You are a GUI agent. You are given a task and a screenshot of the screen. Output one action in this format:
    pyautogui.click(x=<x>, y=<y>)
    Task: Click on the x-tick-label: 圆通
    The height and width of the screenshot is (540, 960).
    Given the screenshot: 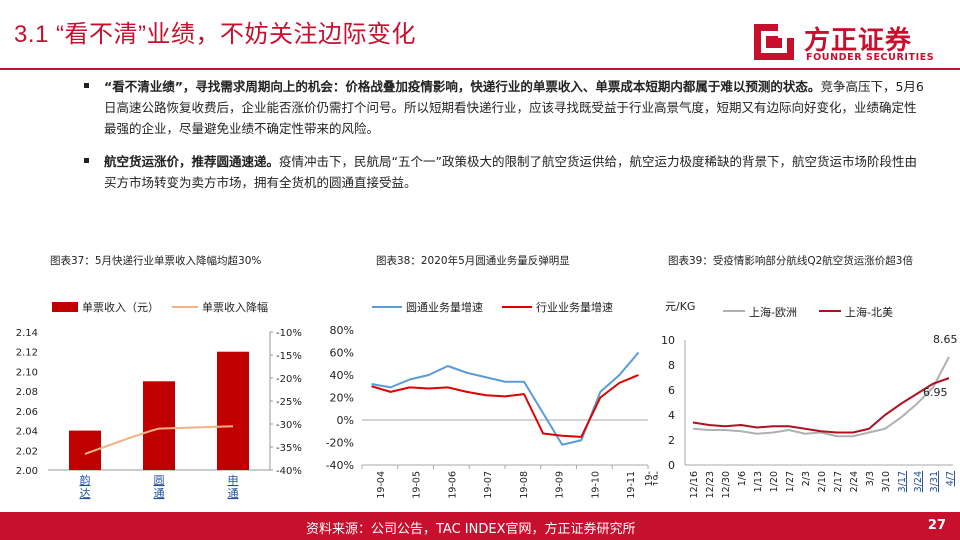 What is the action you would take?
    pyautogui.click(x=159, y=487)
    